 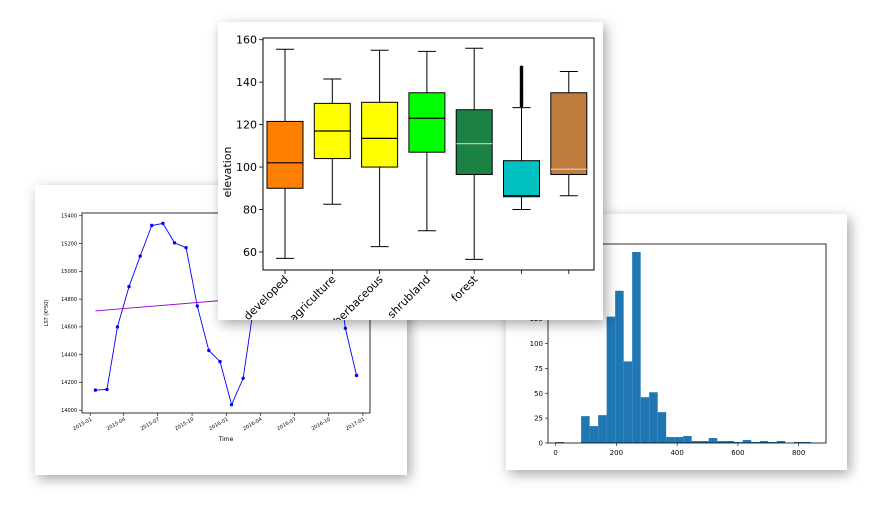 I want to click on y-tick-label: 25, so click(x=538, y=419).